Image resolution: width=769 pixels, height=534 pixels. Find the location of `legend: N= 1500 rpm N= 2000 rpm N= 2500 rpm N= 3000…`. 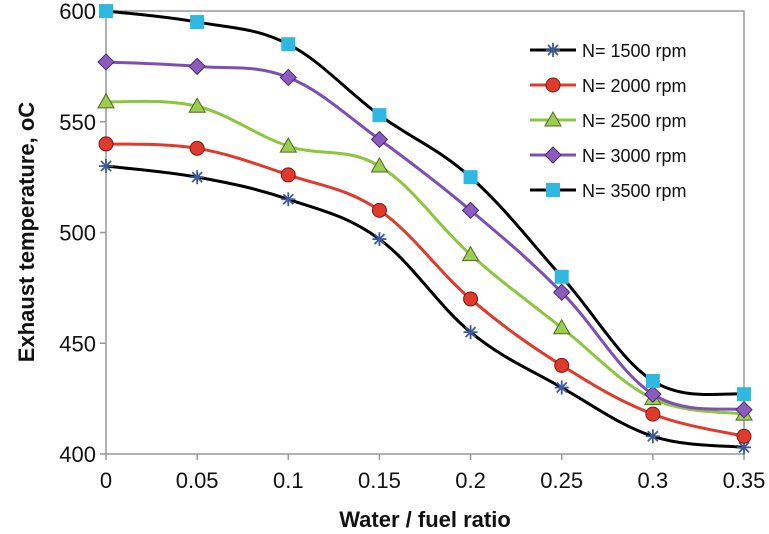

legend: N= 1500 rpm N= 2000 rpm N= 2500 rpm N= 3000… is located at coordinates (624, 123).